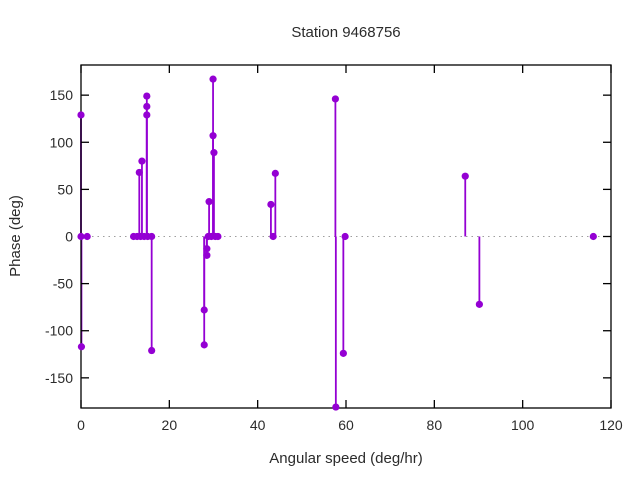 The image size is (640, 485). Describe the element at coordinates (59, 378) in the screenshot. I see `y-tick-label: -150` at that location.